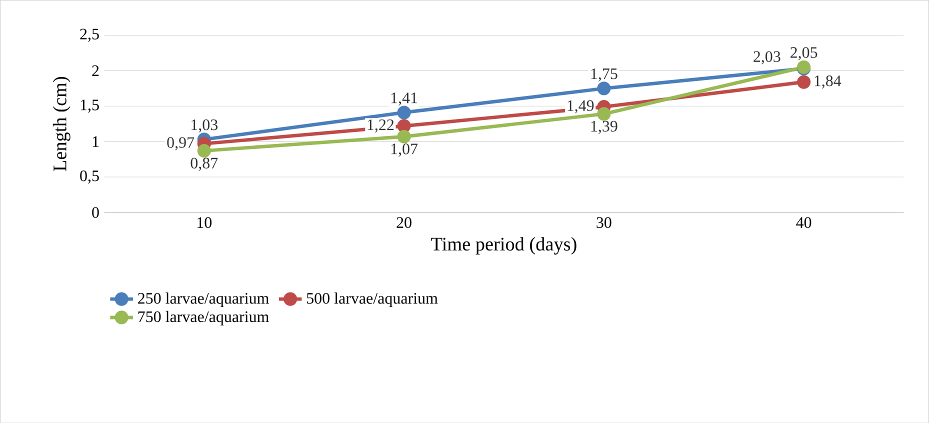 The width and height of the screenshot is (929, 423). What do you see at coordinates (503, 245) in the screenshot?
I see `x-axis-title: Time period (days)` at bounding box center [503, 245].